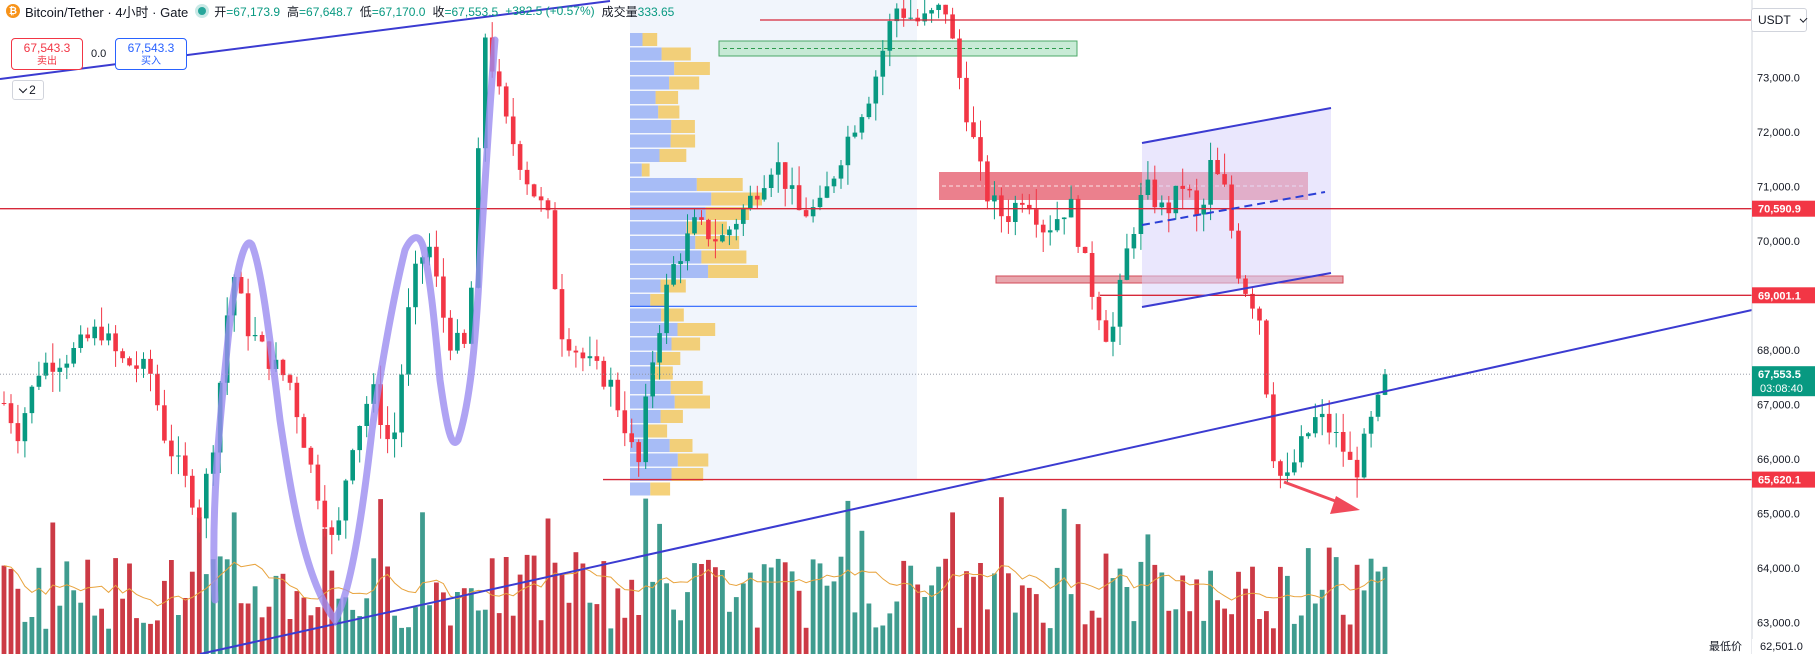 This screenshot has height=654, width=1815. Describe the element at coordinates (1779, 20) in the screenshot. I see `currency-select: USDT` at that location.